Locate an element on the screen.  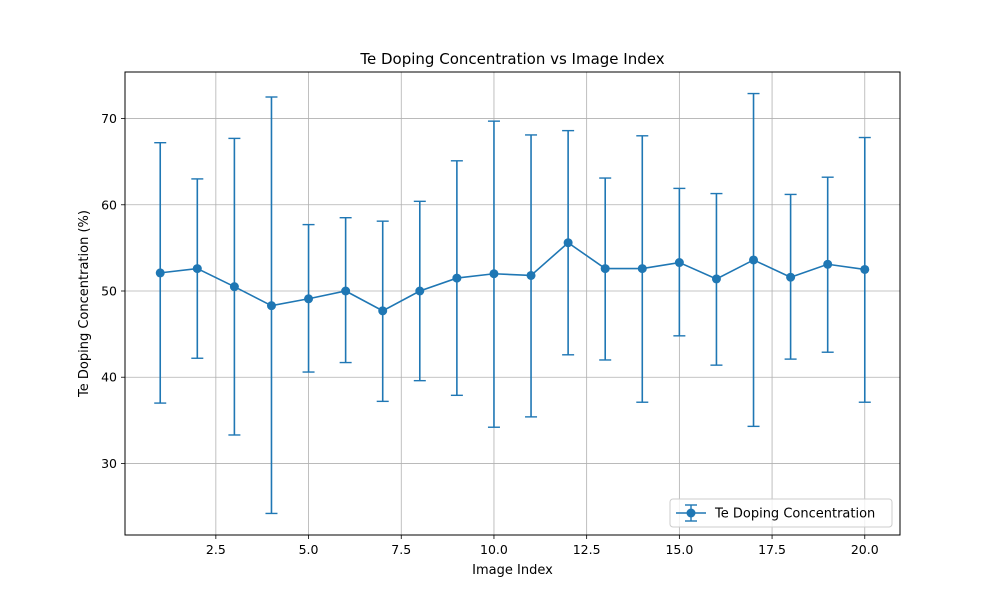
legend-marker is located at coordinates (691, 513).